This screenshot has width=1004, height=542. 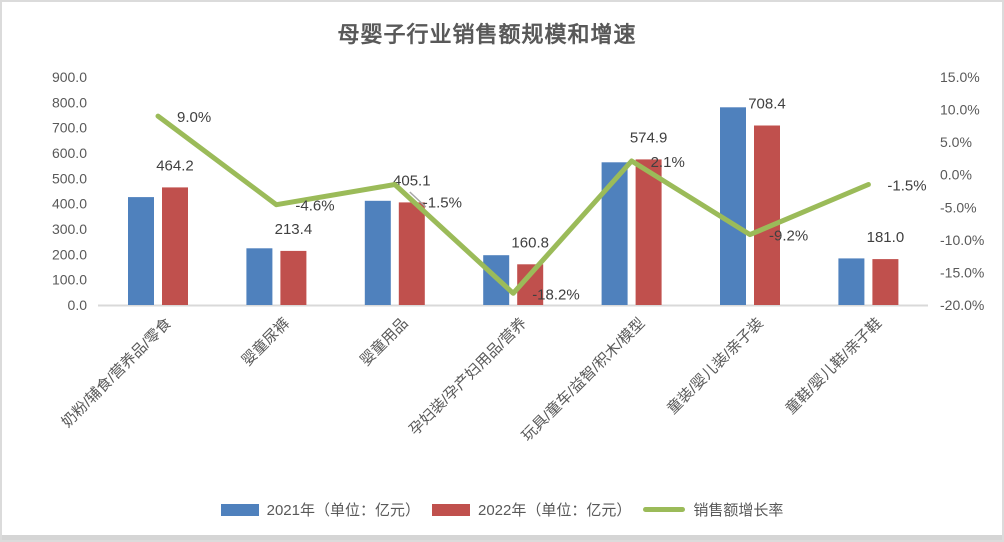 I want to click on bar-2022-data-label: 181.0, so click(x=886, y=237).